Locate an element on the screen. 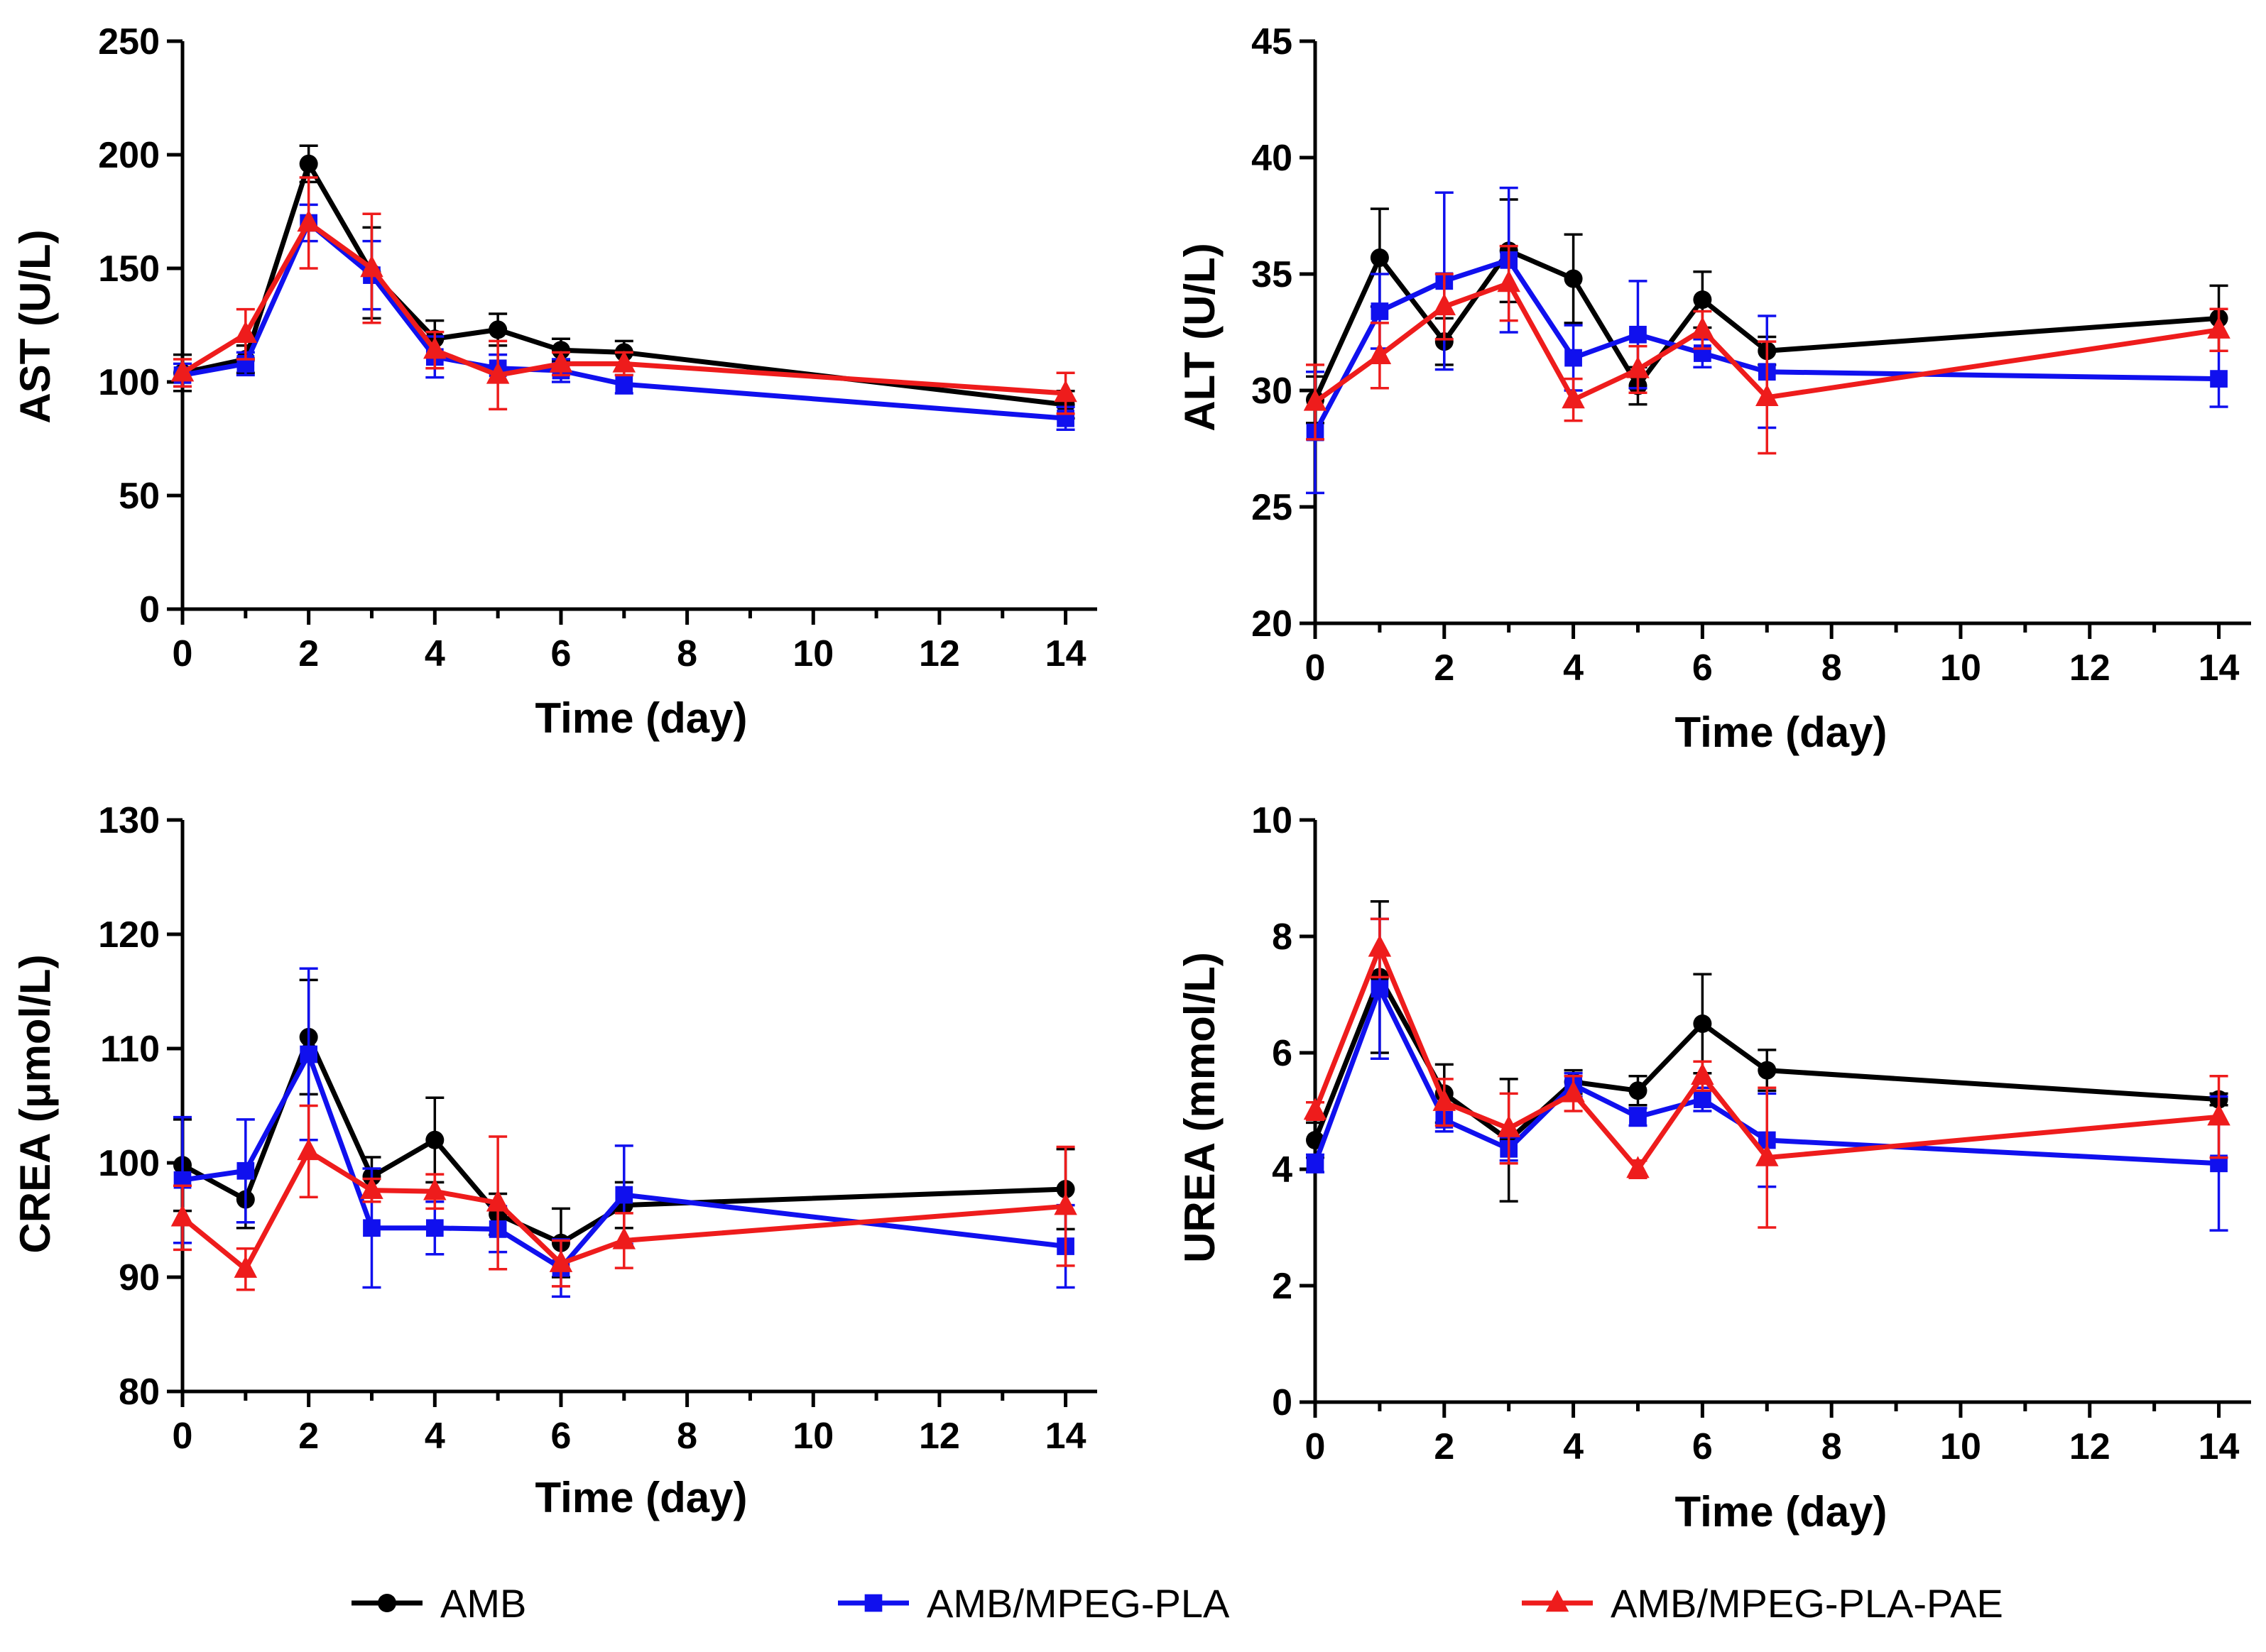 This screenshot has width=2266, height=1652. urea-panel-x-title: Time (day) is located at coordinates (1781, 1512).